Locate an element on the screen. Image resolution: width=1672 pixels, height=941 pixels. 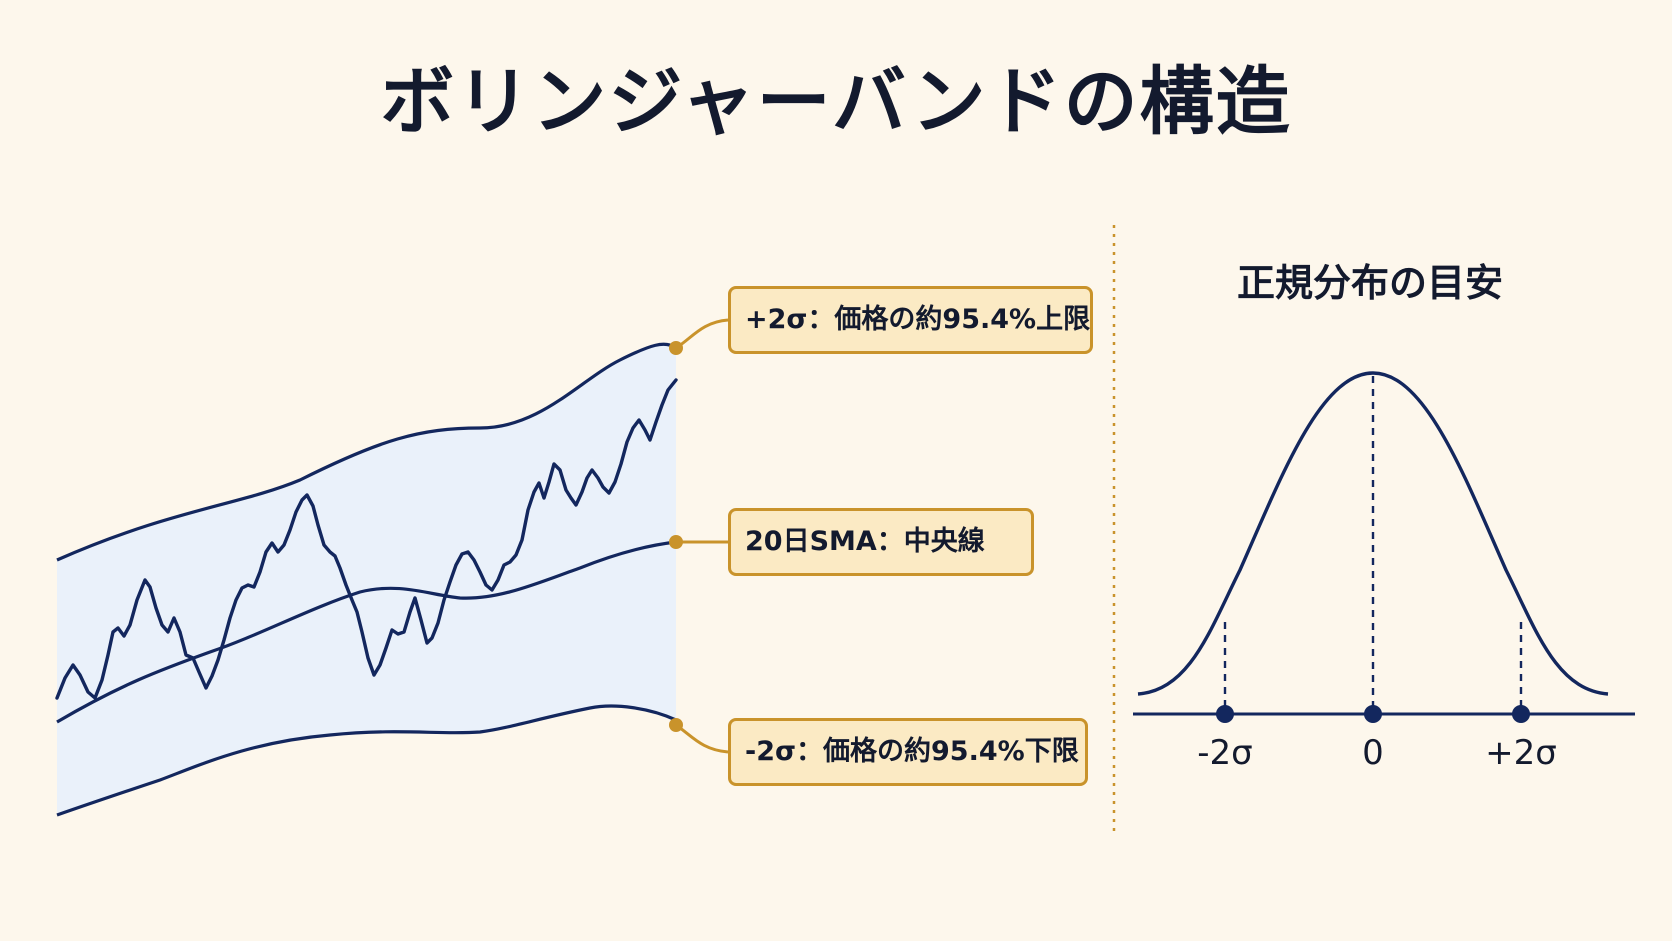
lower-connector-dot is located at coordinates (676, 725).